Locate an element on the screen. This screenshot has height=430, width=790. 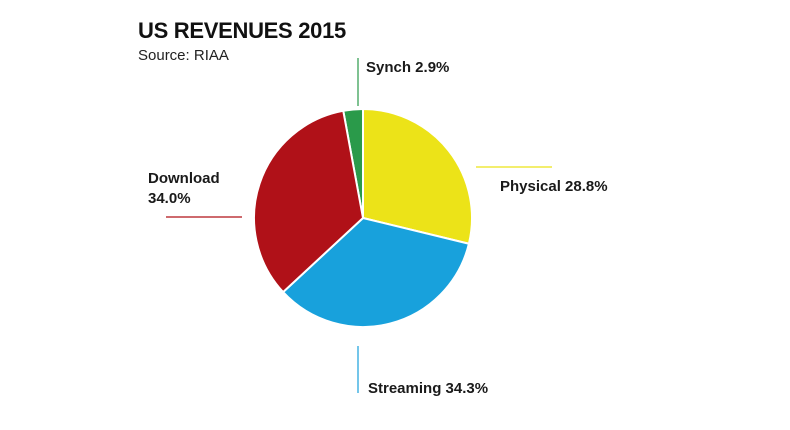
pie-slice-physical is located at coordinates (418, 176).